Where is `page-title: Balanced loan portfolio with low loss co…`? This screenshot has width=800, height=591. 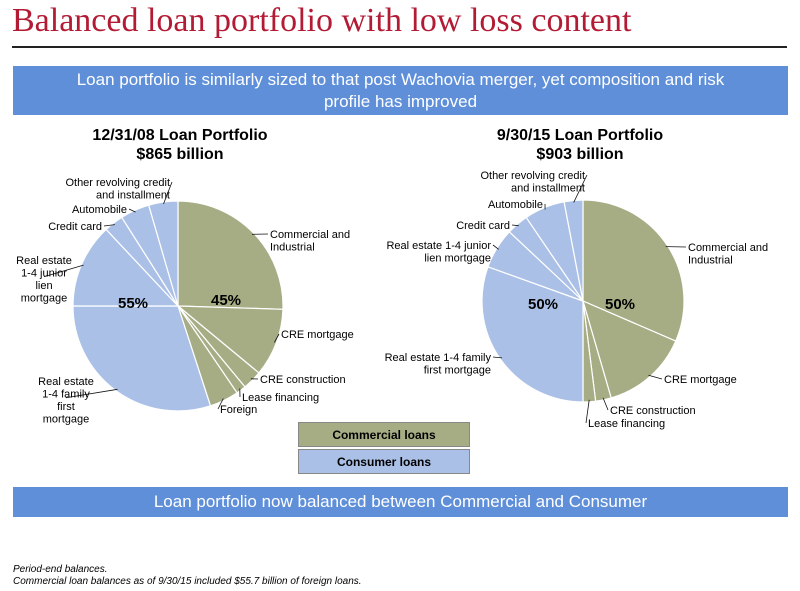 page-title: Balanced loan portfolio with low loss co… is located at coordinates (322, 20).